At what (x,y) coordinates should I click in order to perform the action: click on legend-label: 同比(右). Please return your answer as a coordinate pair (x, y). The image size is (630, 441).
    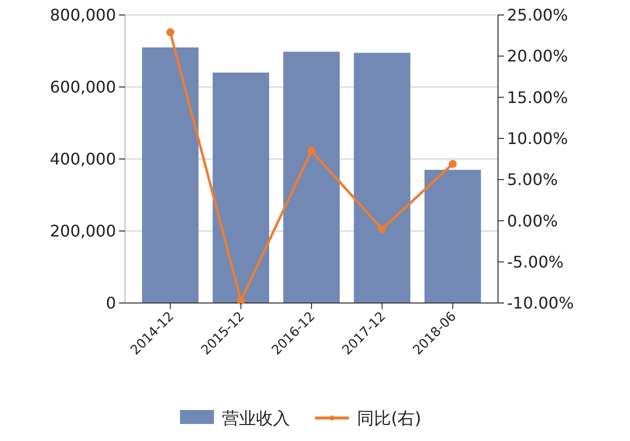
    Looking at the image, I should click on (389, 418).